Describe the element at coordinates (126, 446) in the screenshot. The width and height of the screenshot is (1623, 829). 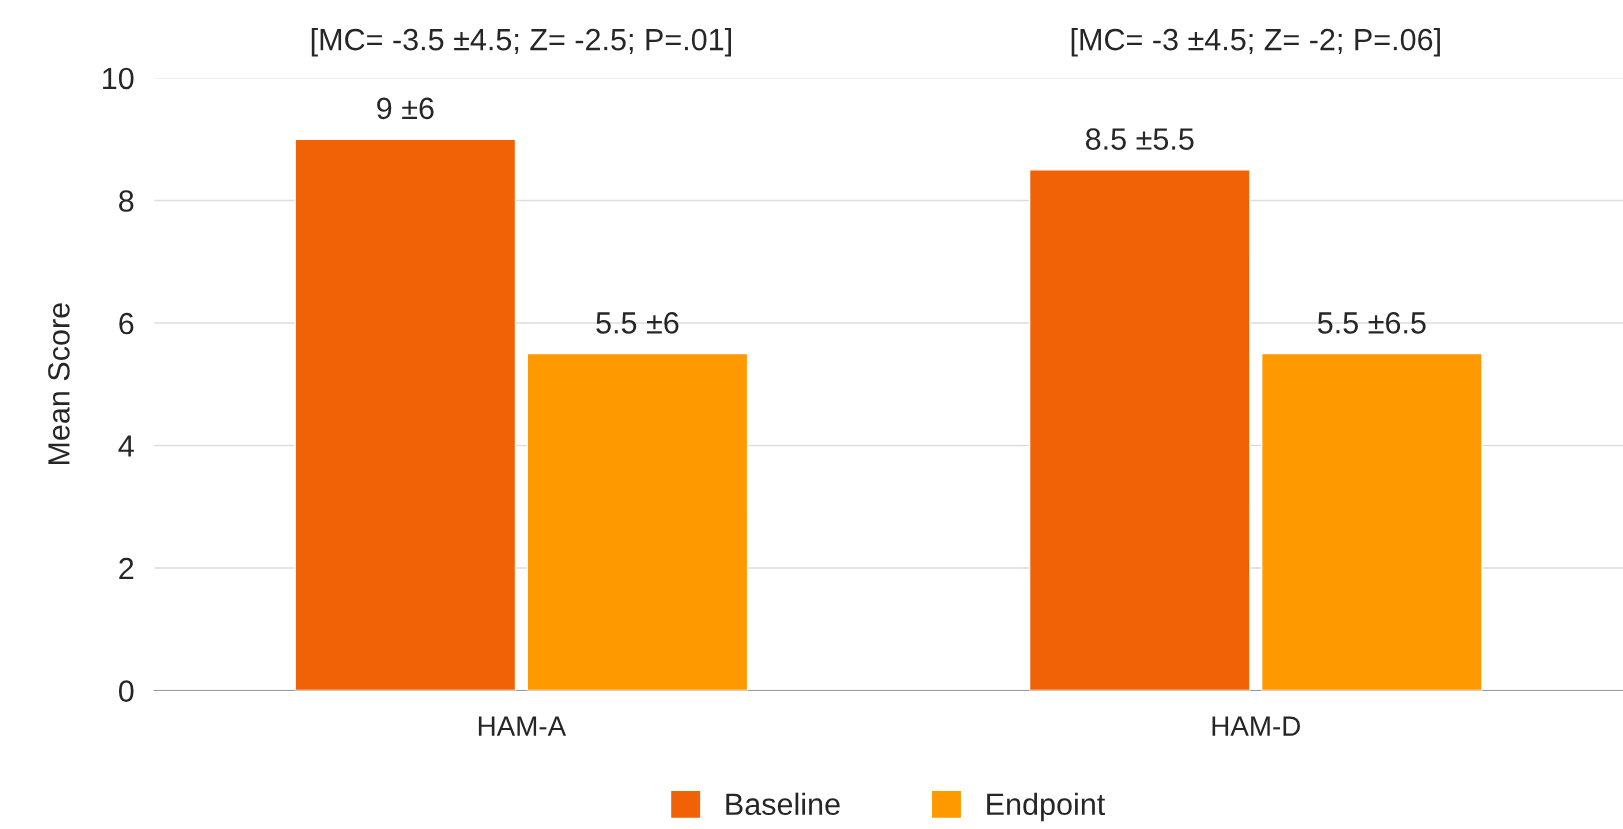
I see `y-tick-label: 4` at that location.